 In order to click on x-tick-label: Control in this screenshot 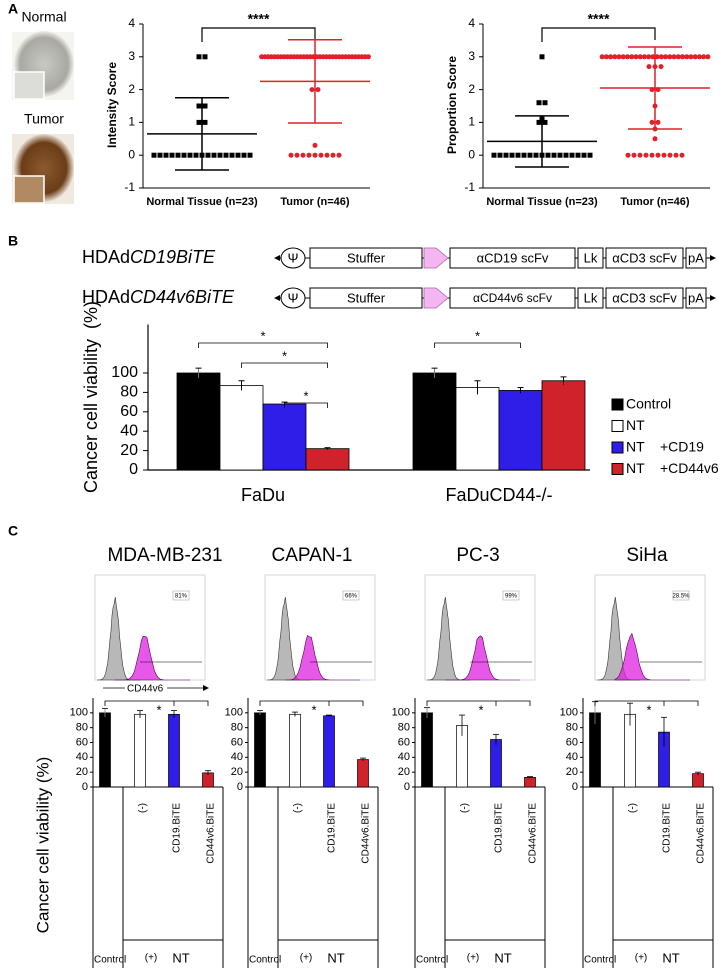, I will do `click(110, 960)`.